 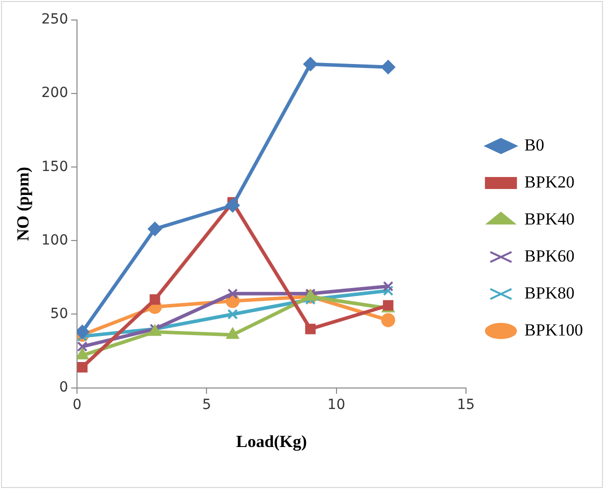 I want to click on x-tick-label: 5, so click(x=207, y=404).